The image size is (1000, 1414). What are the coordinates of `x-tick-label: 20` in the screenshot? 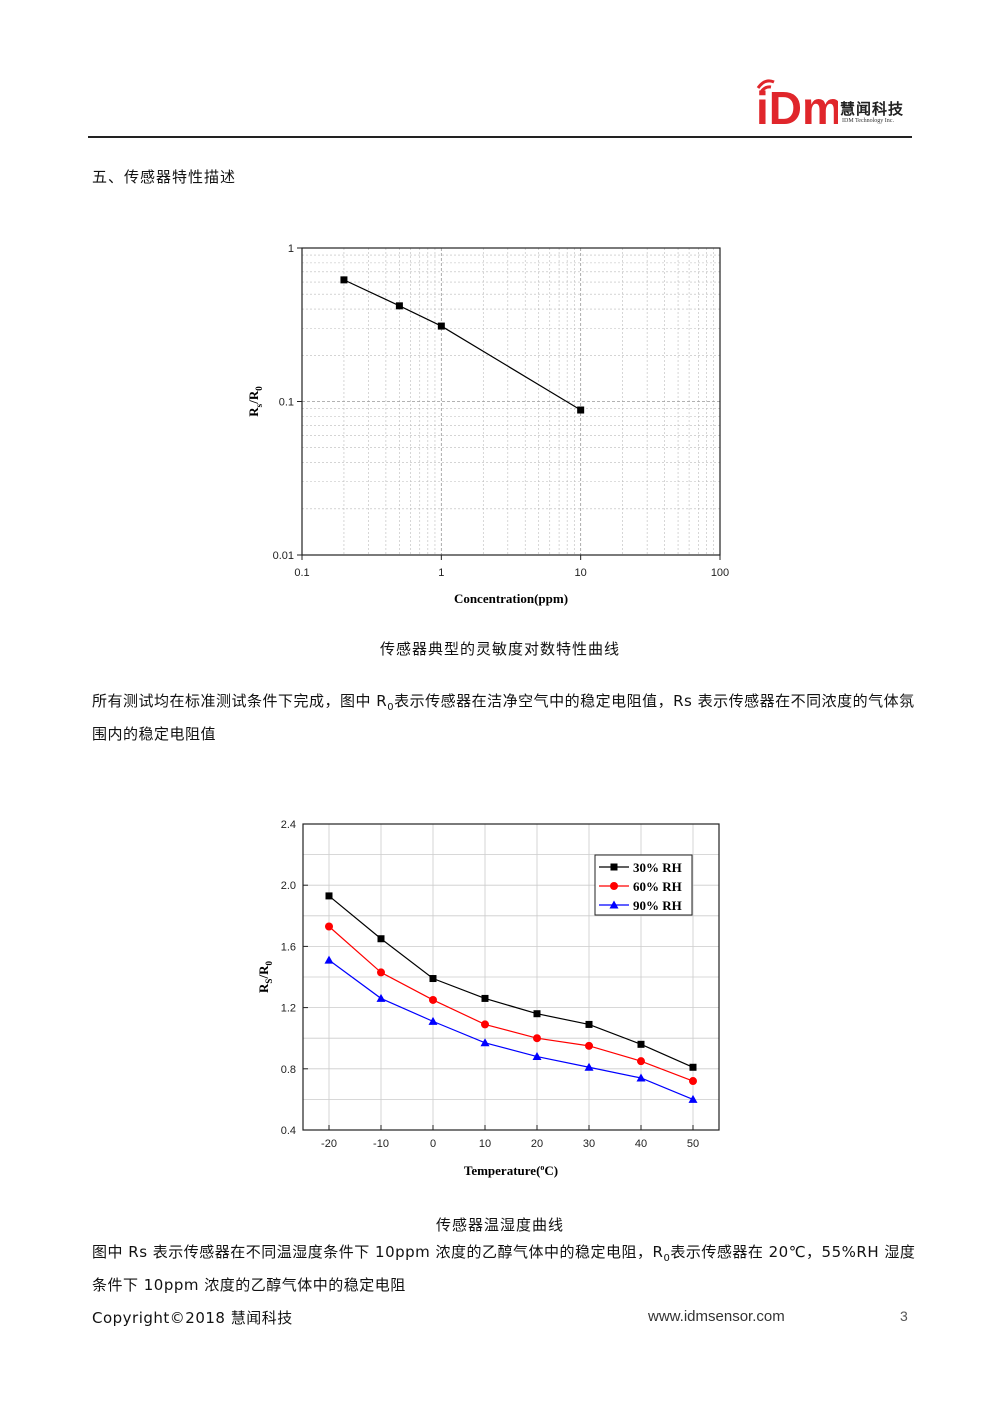 It's located at (537, 1144).